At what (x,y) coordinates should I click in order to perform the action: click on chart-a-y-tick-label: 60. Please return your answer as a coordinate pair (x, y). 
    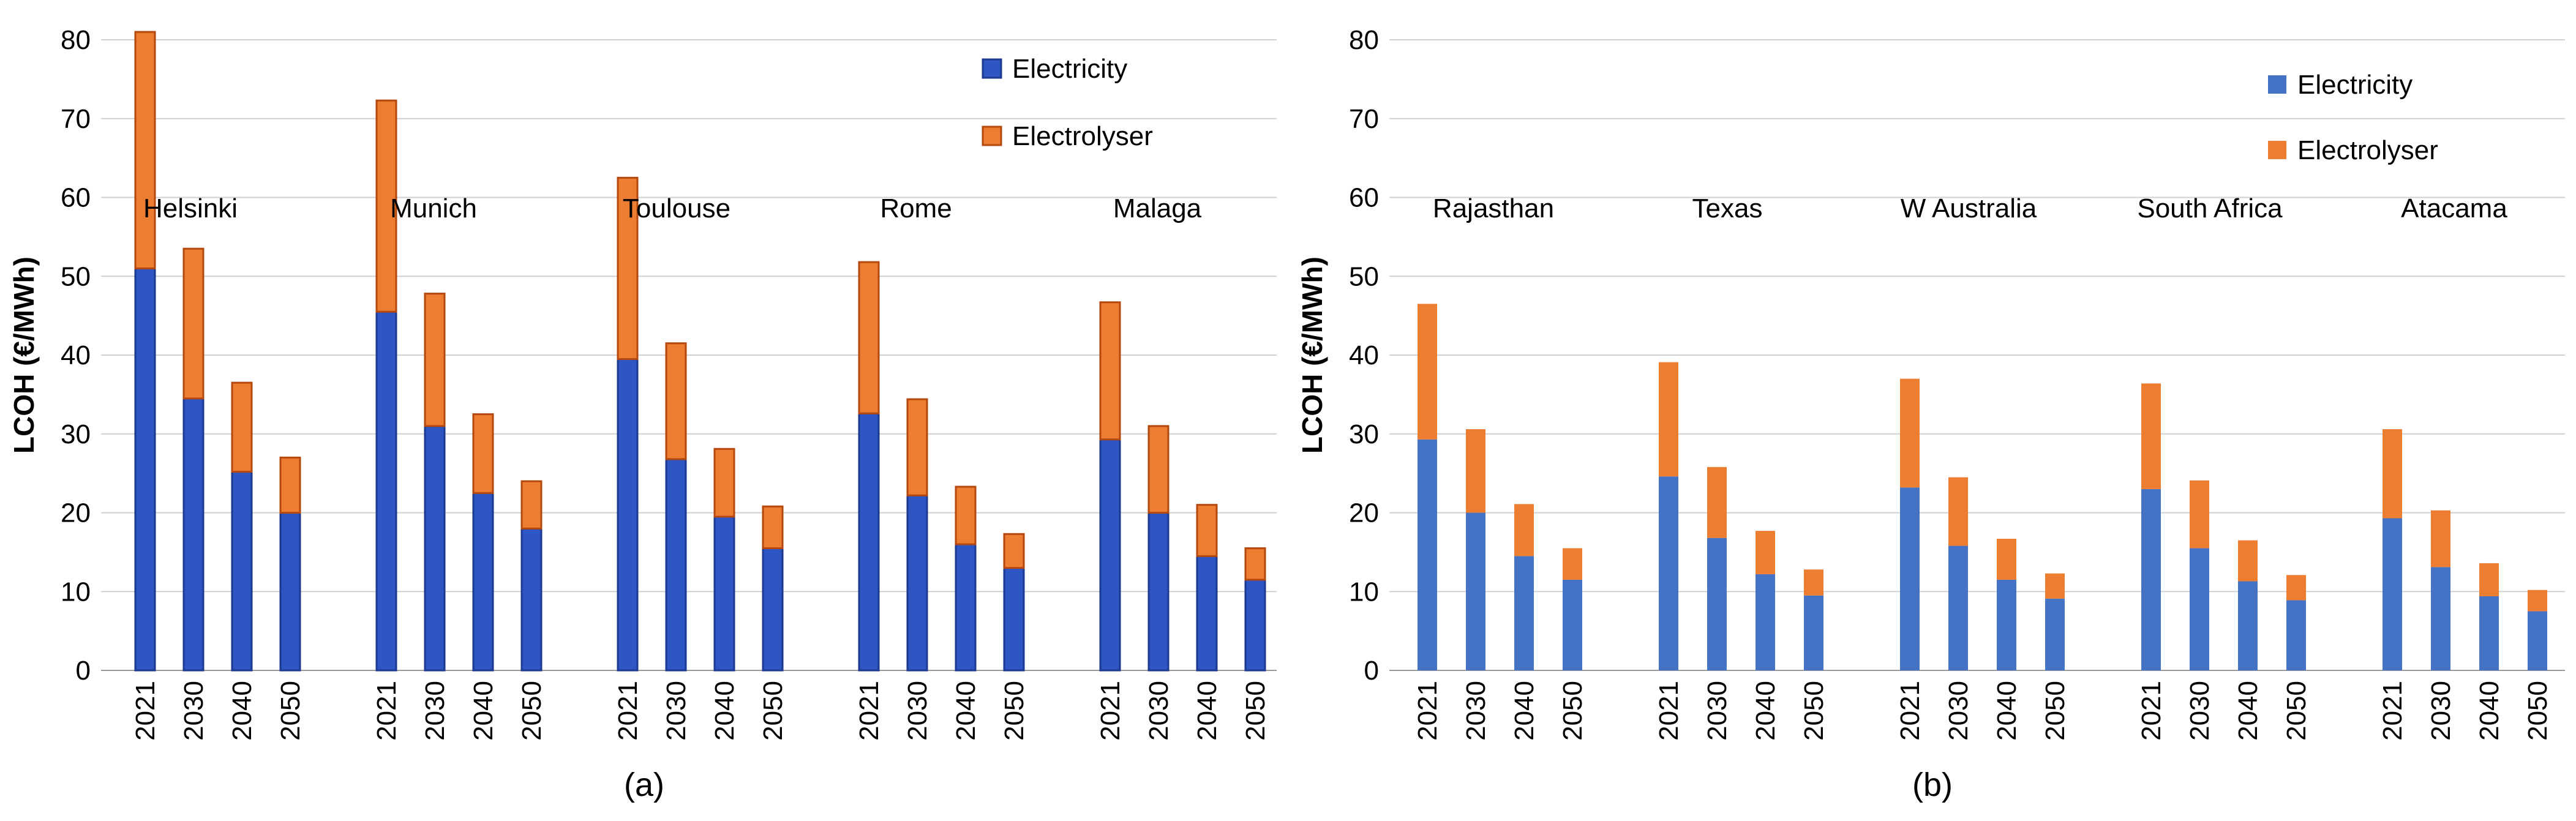
    Looking at the image, I should click on (76, 198).